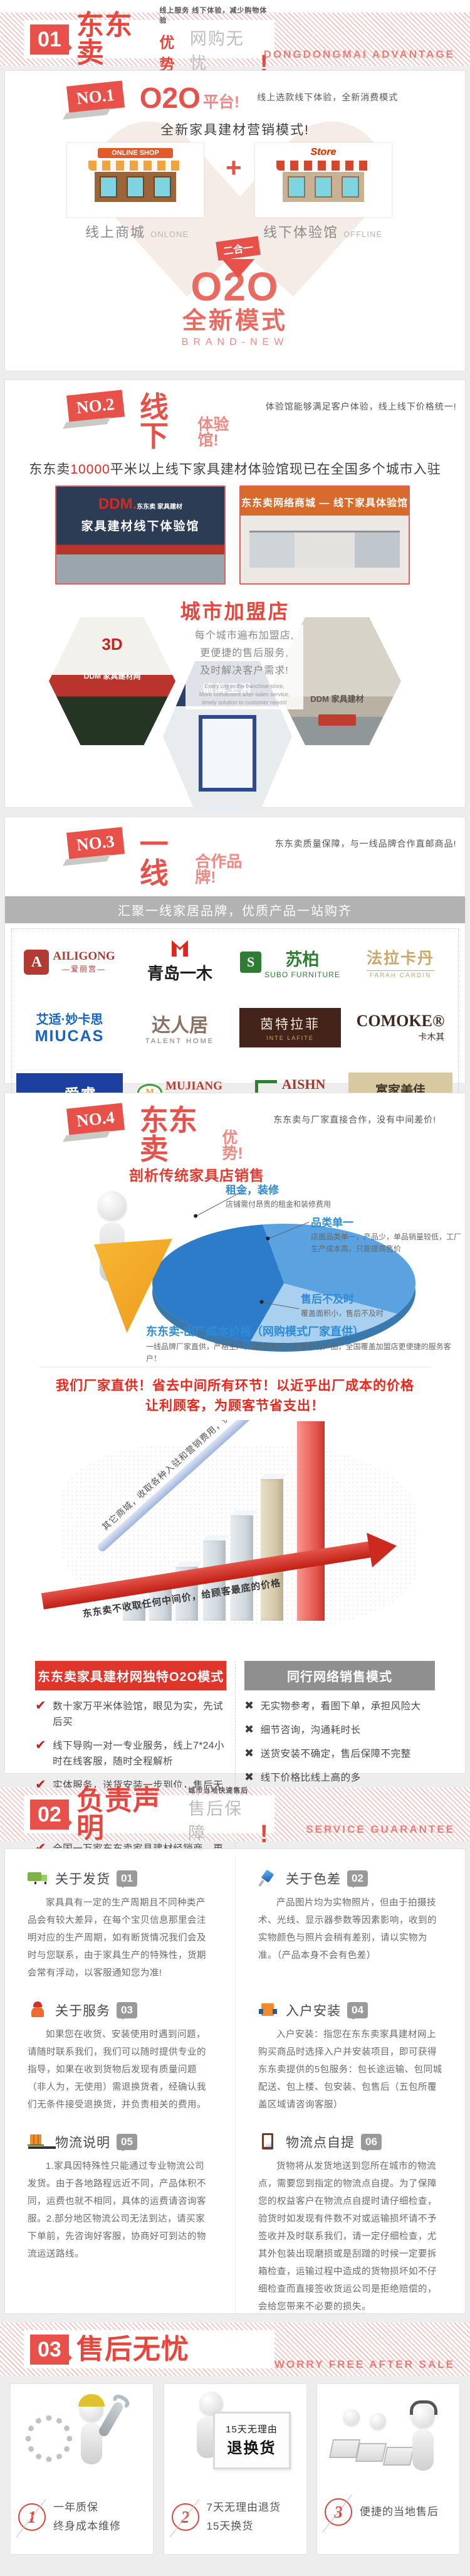 This screenshot has width=470, height=2576. Describe the element at coordinates (358, 2011) in the screenshot. I see `policy-number-badge: 04` at that location.